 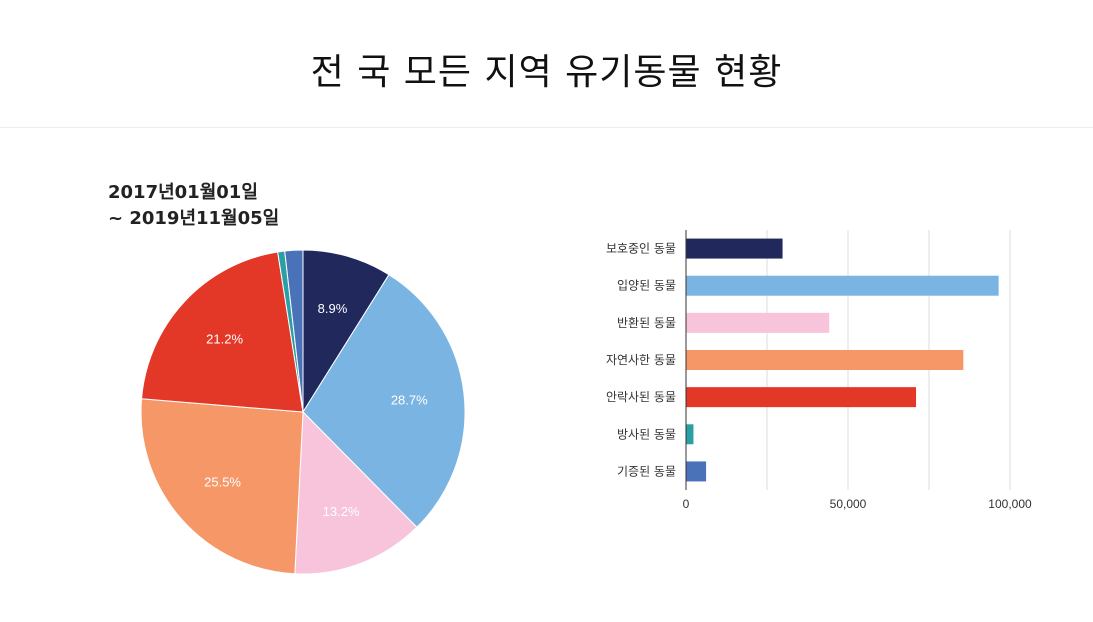 I want to click on category-label: 입양된 동물, so click(x=646, y=286).